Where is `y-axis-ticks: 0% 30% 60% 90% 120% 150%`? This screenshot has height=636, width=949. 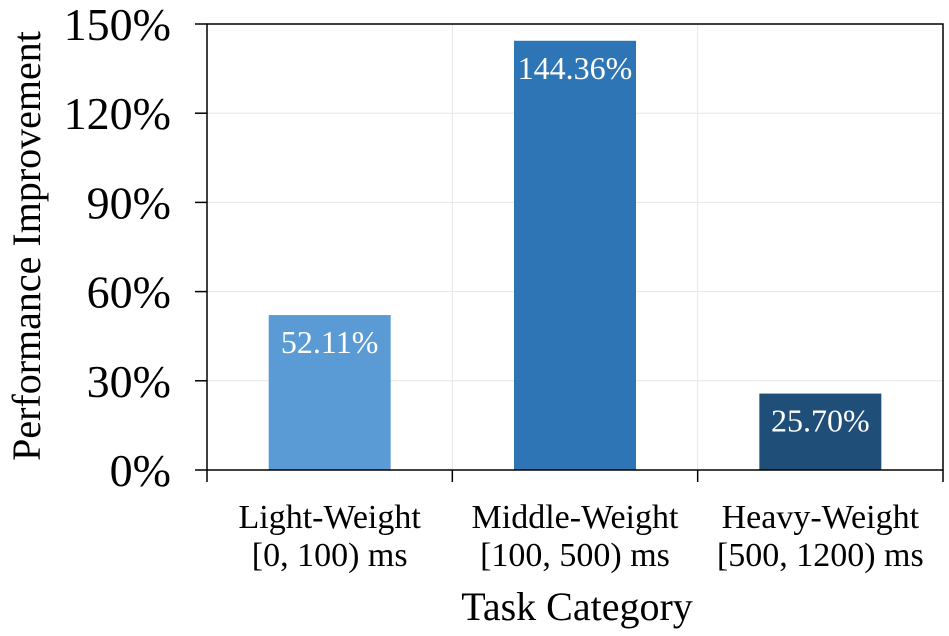 y-axis-ticks: 0% 30% 60% 90% 120% 150% is located at coordinates (135, 248).